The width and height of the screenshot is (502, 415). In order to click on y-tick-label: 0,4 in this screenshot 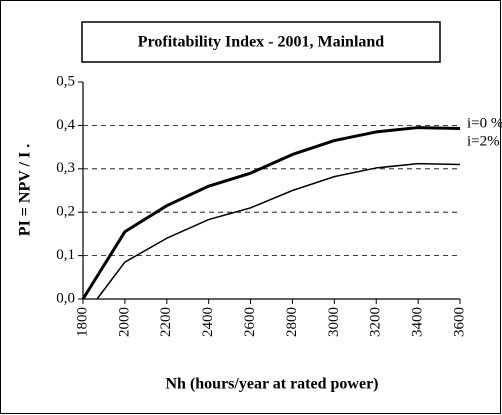, I will do `click(65, 125)`.